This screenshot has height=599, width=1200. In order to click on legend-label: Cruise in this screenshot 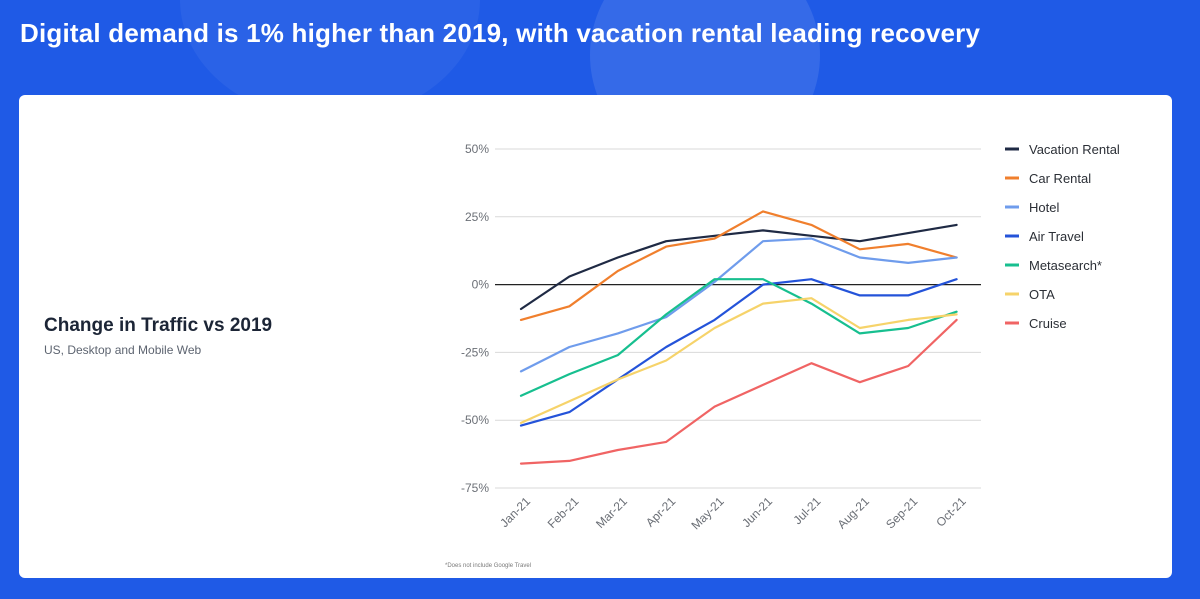, I will do `click(1048, 323)`.